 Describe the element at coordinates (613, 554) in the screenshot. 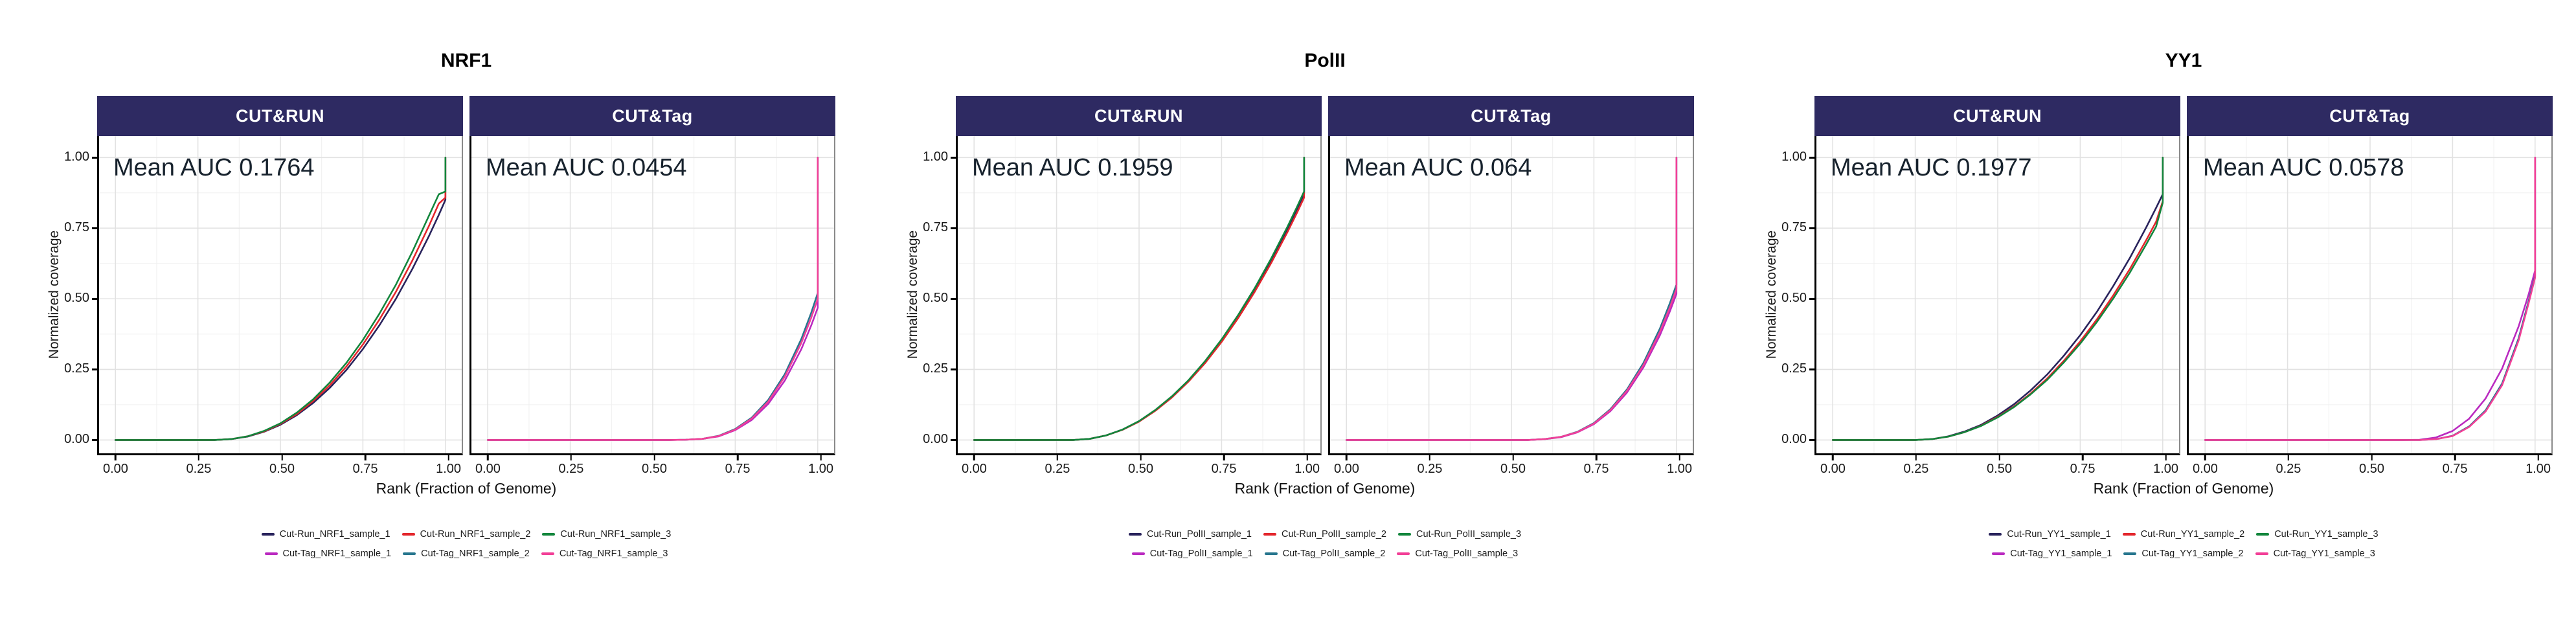

I see `legend-label: Cut-Tag_NRF1_sample_3` at that location.